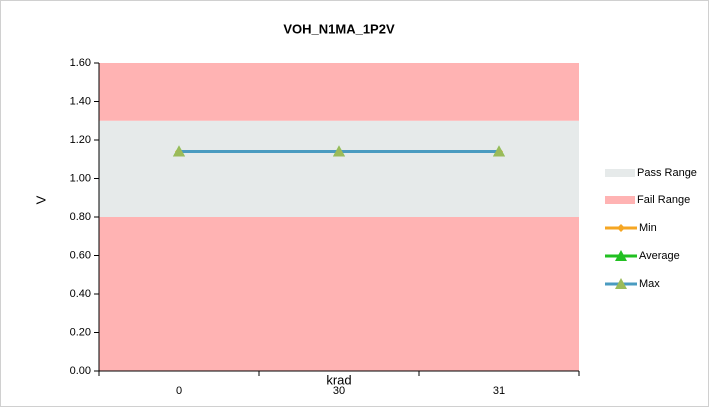 This screenshot has width=709, height=407. Describe the element at coordinates (40, 199) in the screenshot. I see `y-axis-label: V` at that location.